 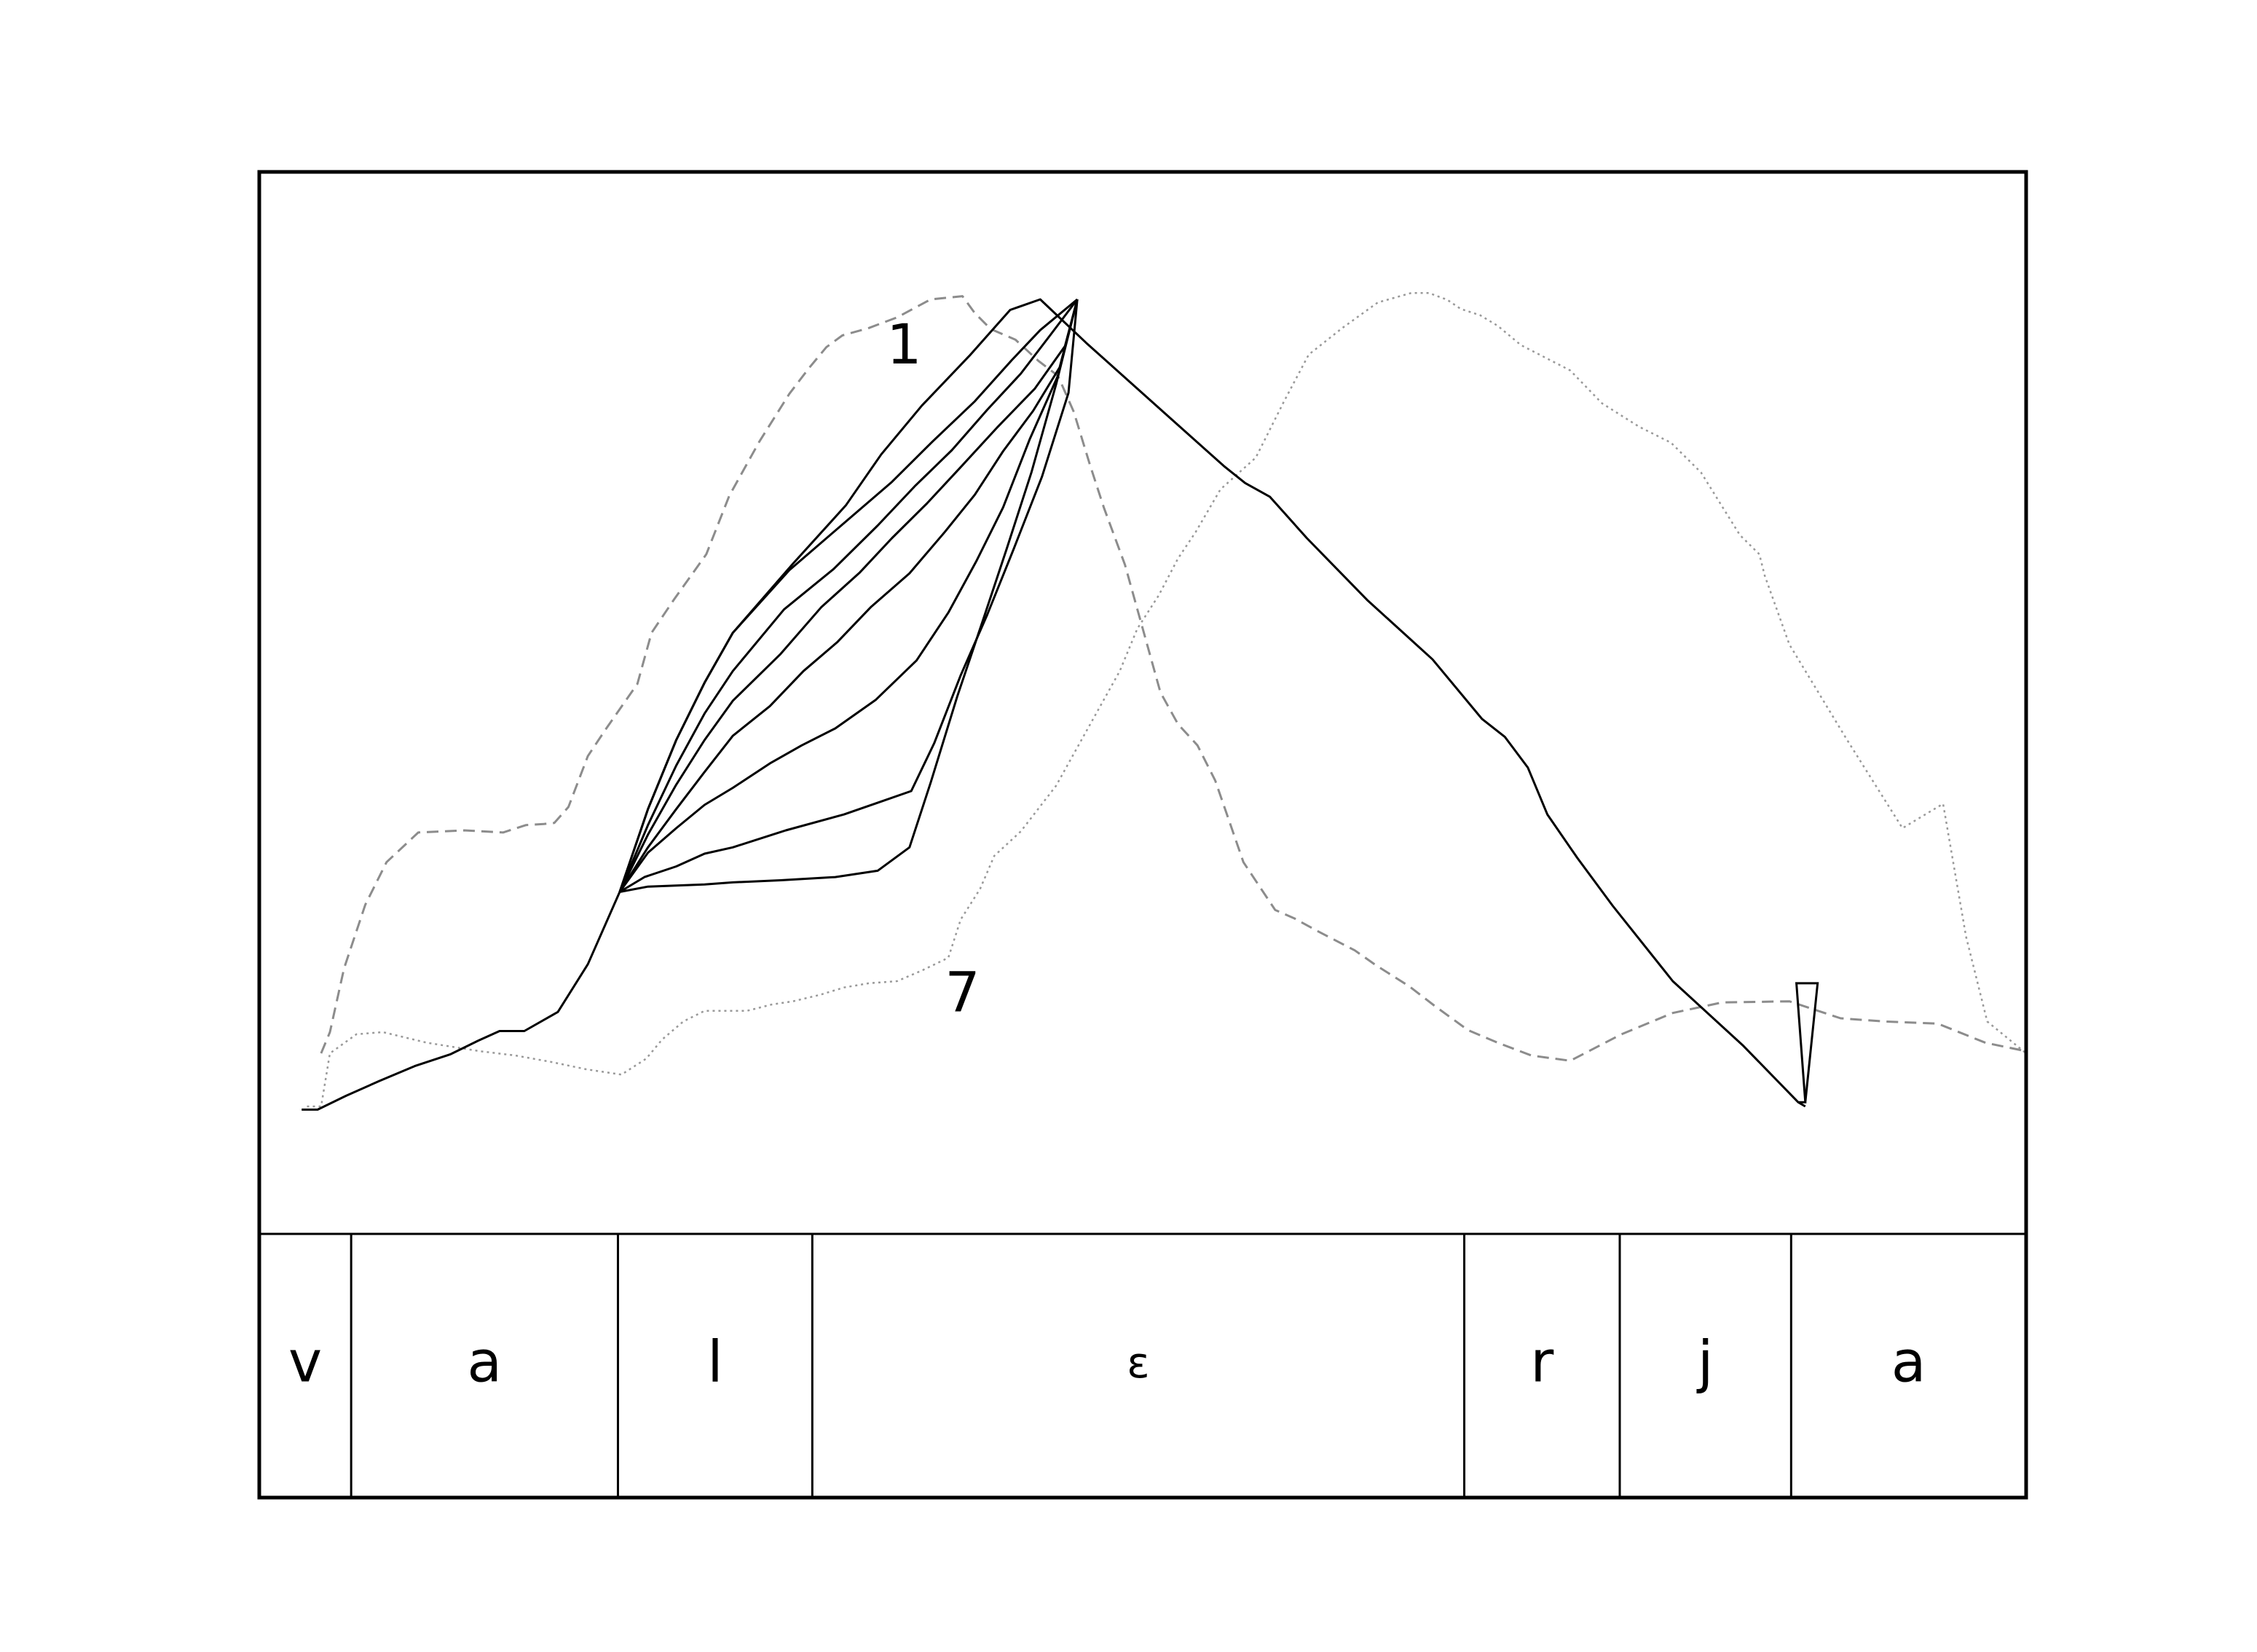 What do you see at coordinates (305, 1362) in the screenshot?
I see `segment-label-1: v` at bounding box center [305, 1362].